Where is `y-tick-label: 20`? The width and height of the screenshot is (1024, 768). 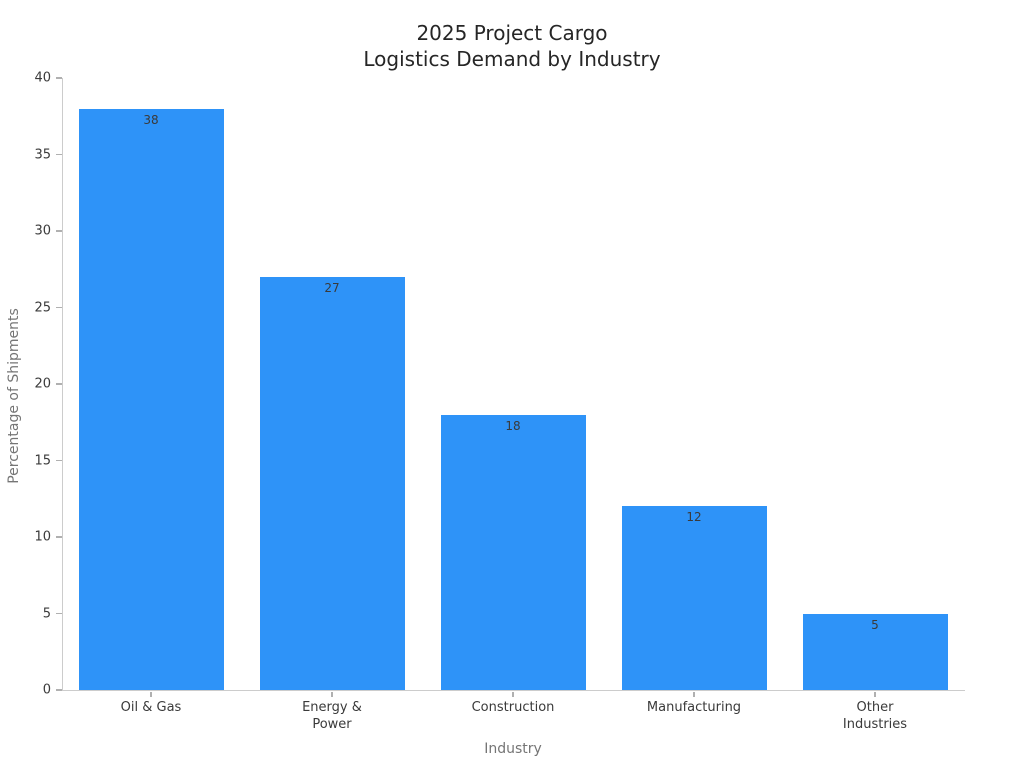
y-tick-label: 20 is located at coordinates (42, 384).